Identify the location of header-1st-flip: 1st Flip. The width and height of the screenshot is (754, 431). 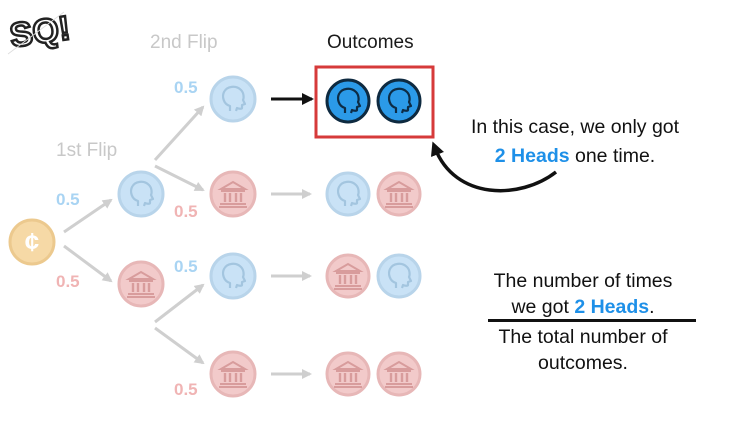
(87, 150).